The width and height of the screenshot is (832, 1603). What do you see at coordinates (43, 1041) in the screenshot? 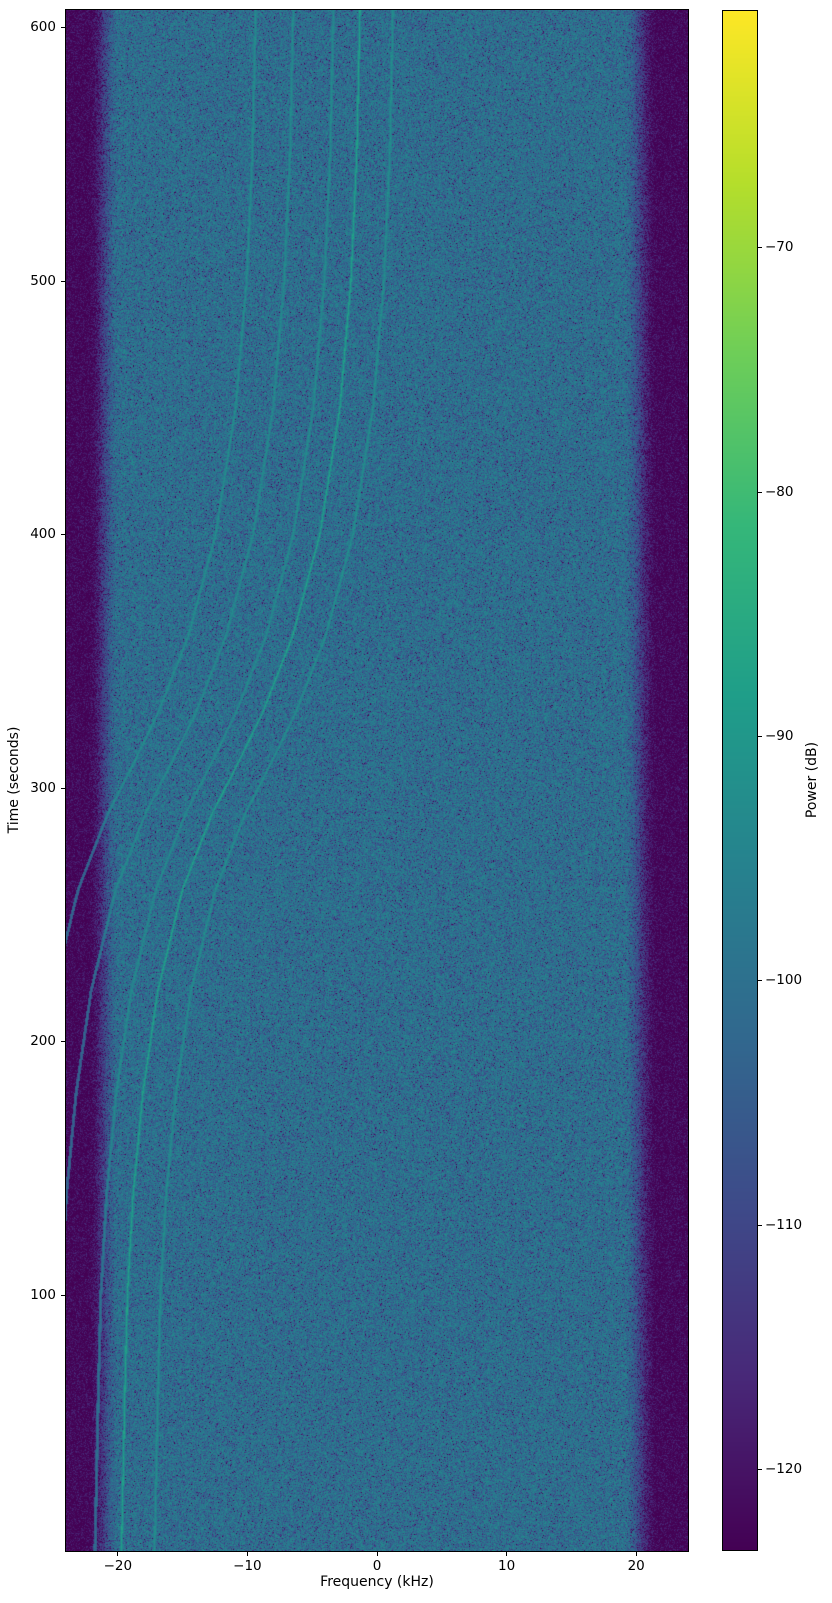
I see `y-tick-label: 200` at bounding box center [43, 1041].